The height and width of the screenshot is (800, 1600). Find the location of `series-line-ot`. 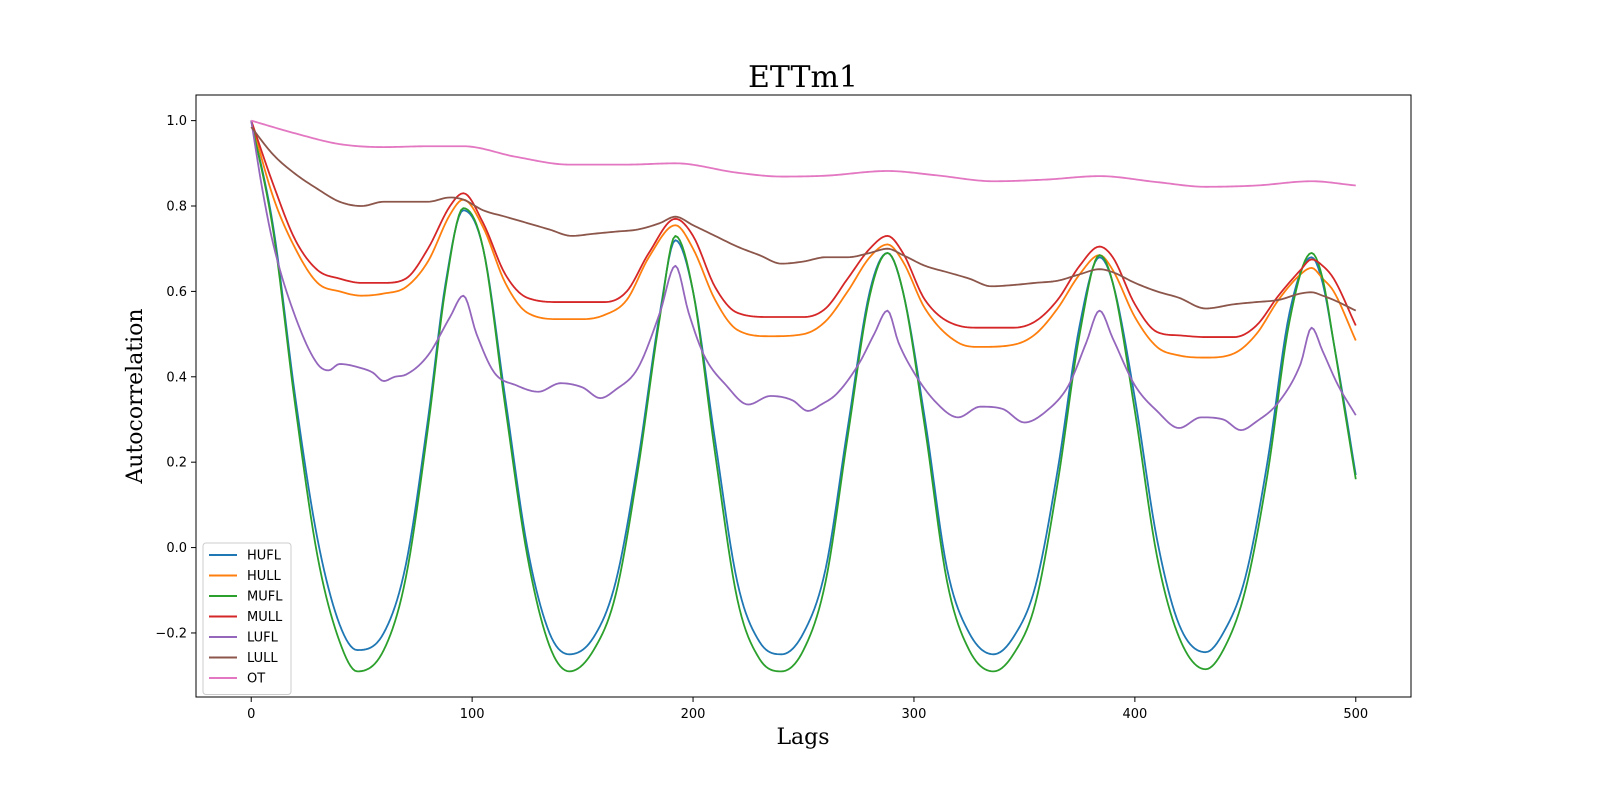

series-line-ot is located at coordinates (803, 153).